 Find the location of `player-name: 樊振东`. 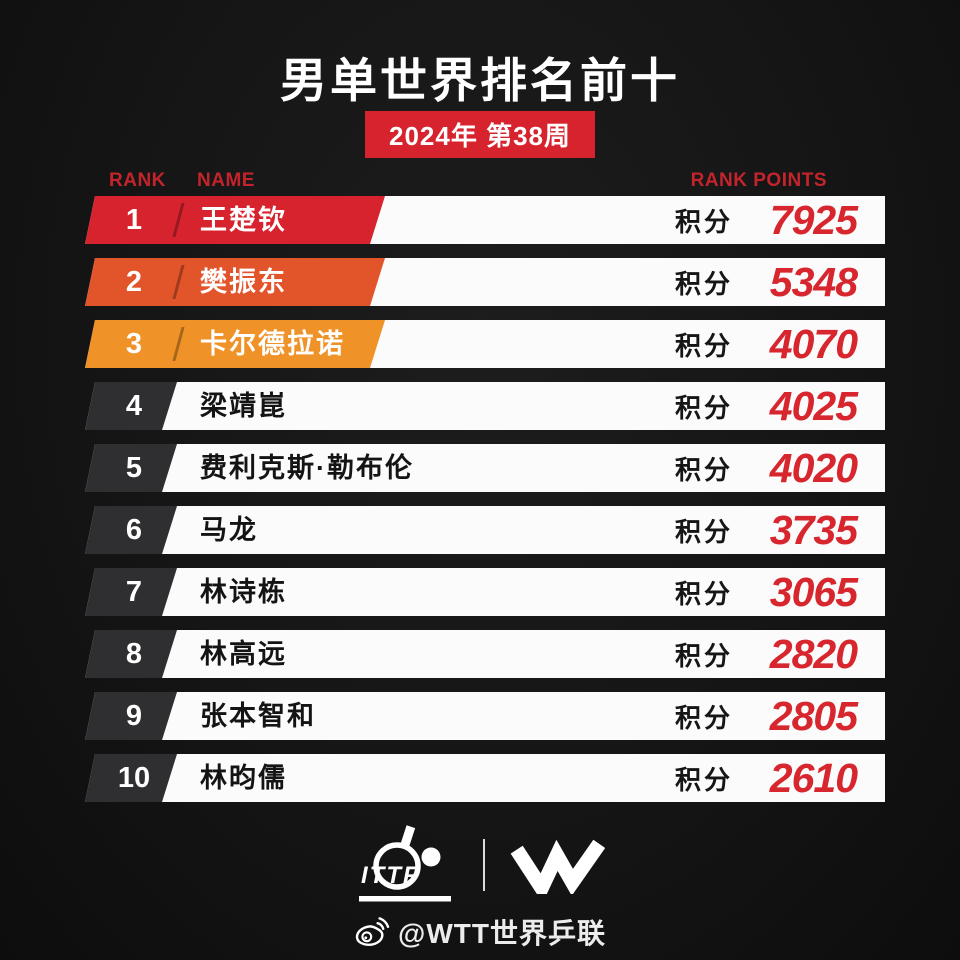

player-name: 樊振东 is located at coordinates (243, 282).